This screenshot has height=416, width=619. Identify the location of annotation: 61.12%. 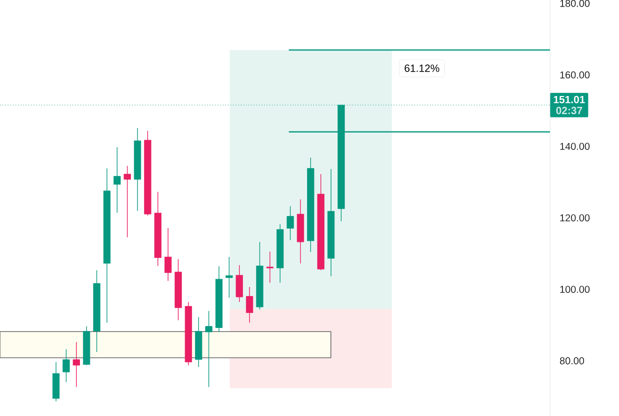
(422, 68).